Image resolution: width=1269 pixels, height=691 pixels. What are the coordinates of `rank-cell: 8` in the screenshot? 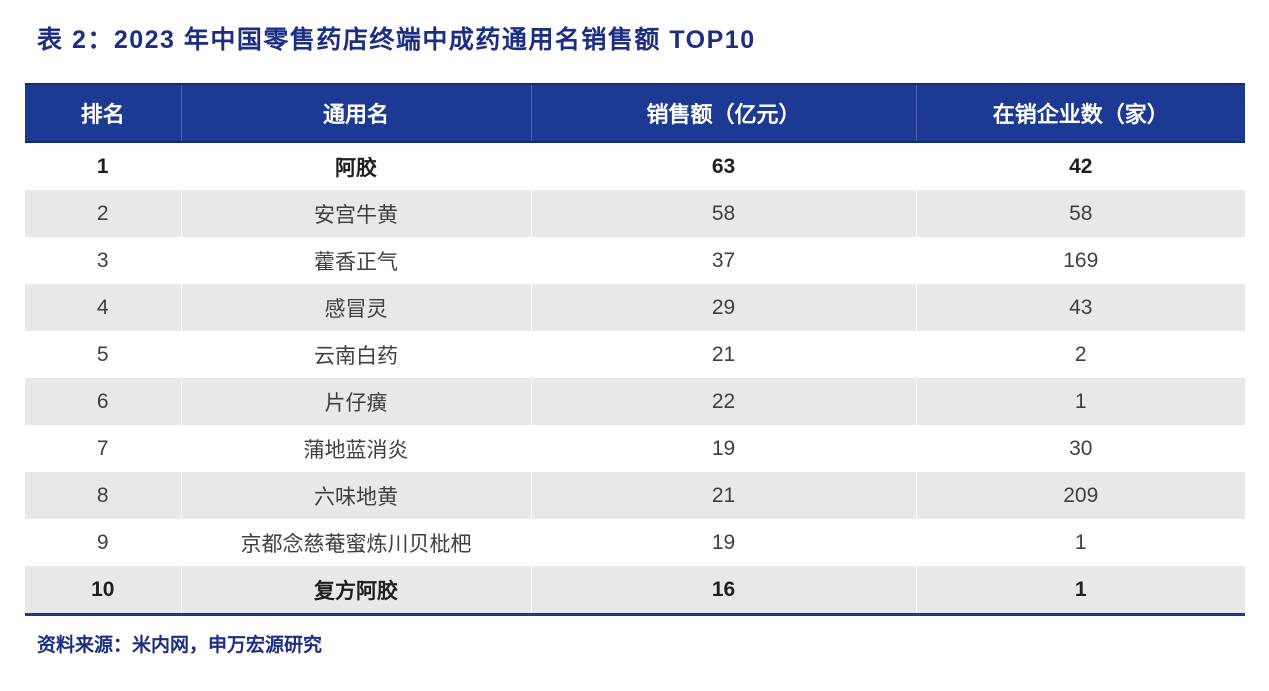 It's located at (102, 495).